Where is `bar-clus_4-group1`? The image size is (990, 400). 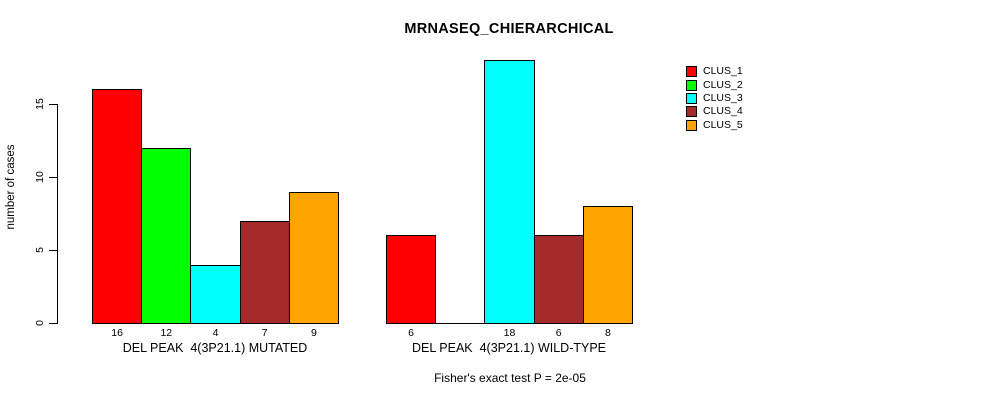
bar-clus_4-group1 is located at coordinates (264, 272).